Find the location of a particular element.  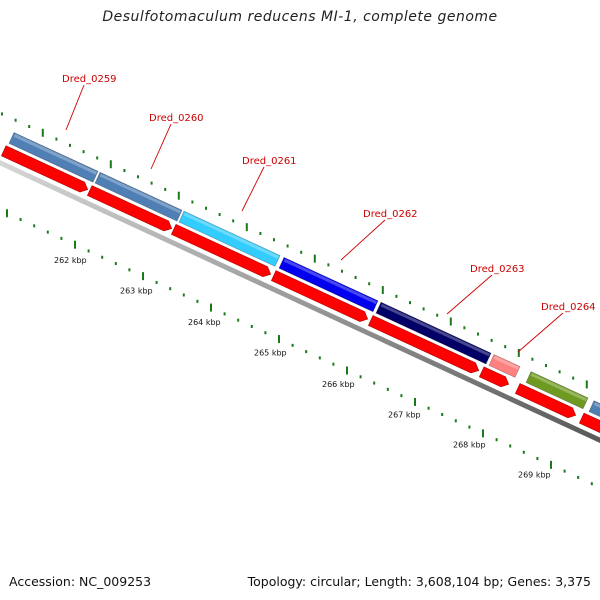

scale-label: 266 kbp is located at coordinates (338, 384).